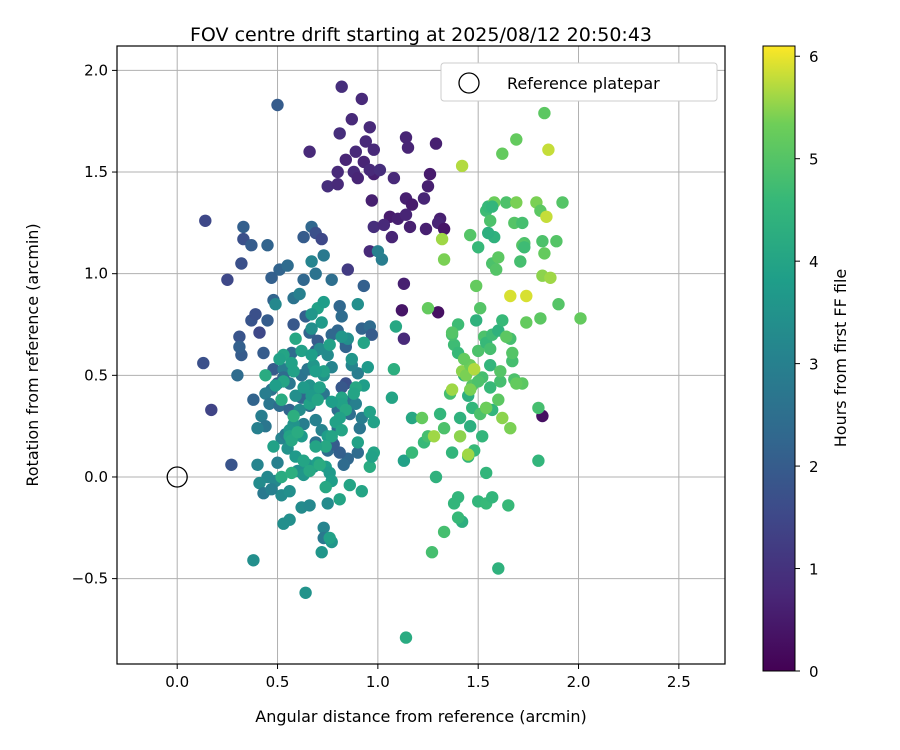  What do you see at coordinates (579, 82) in the screenshot?
I see `legend-box` at bounding box center [579, 82].